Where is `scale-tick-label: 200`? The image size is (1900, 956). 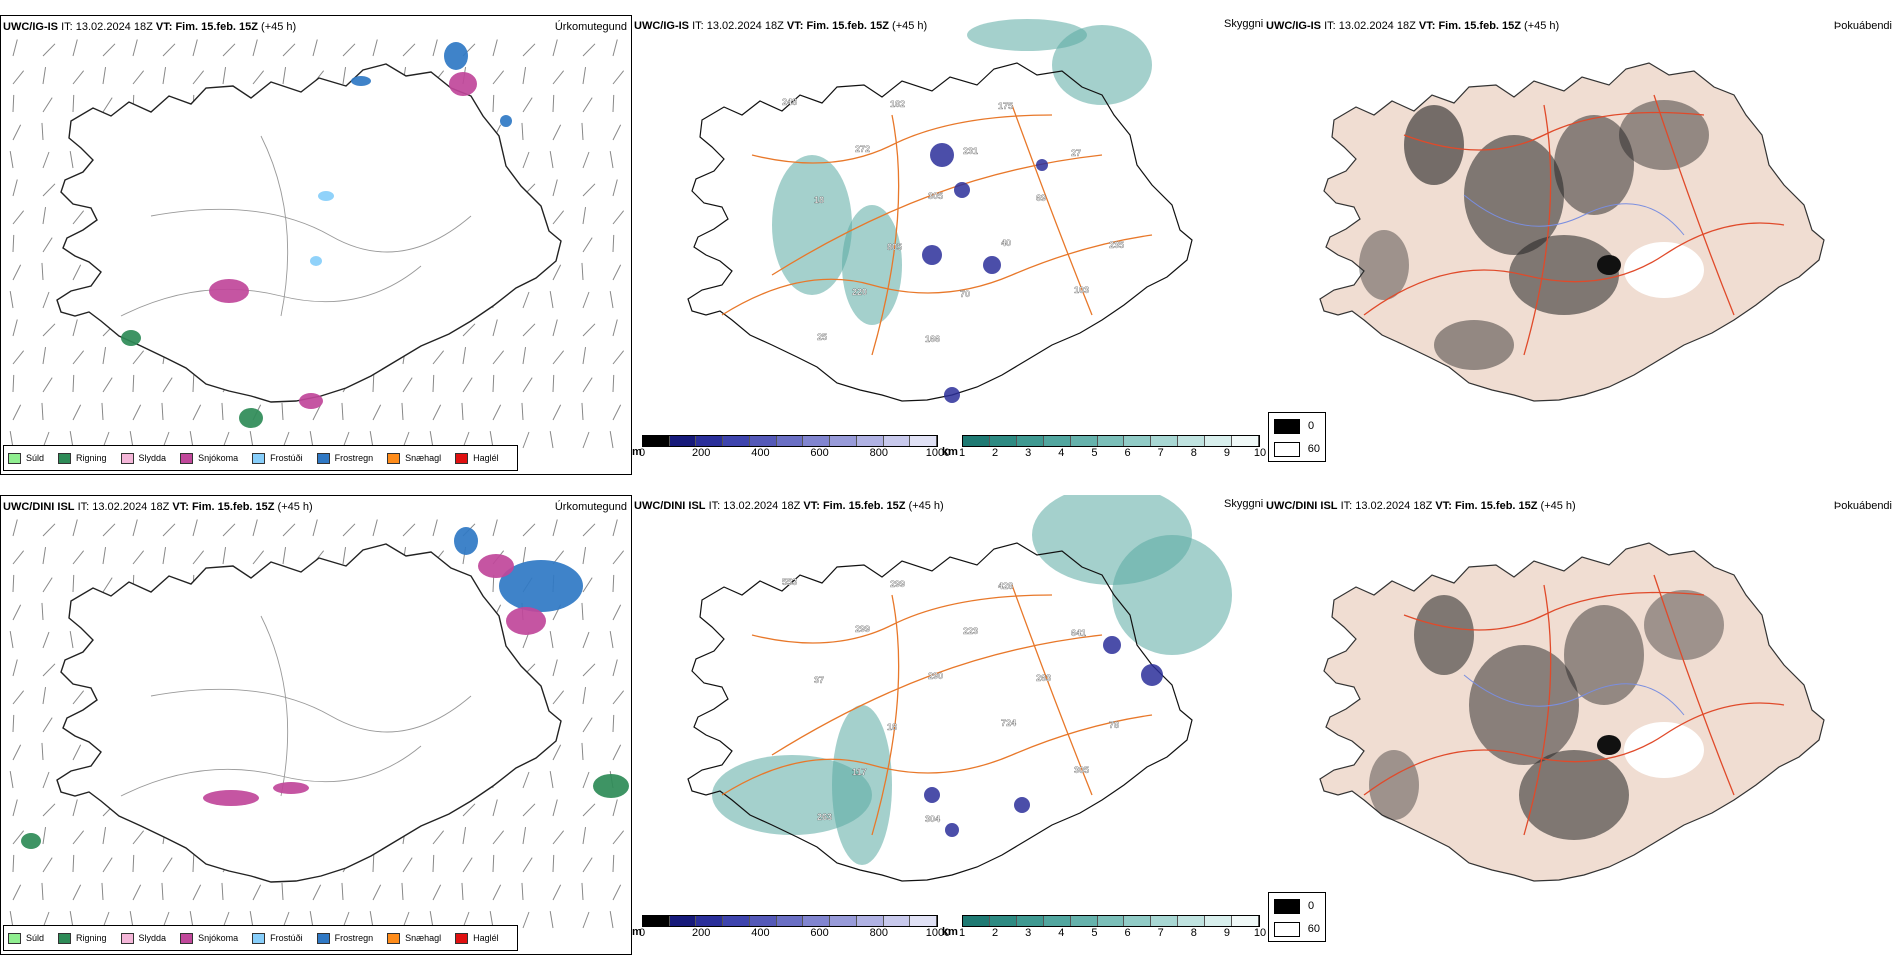 scale-tick-label: 200 is located at coordinates (701, 933).